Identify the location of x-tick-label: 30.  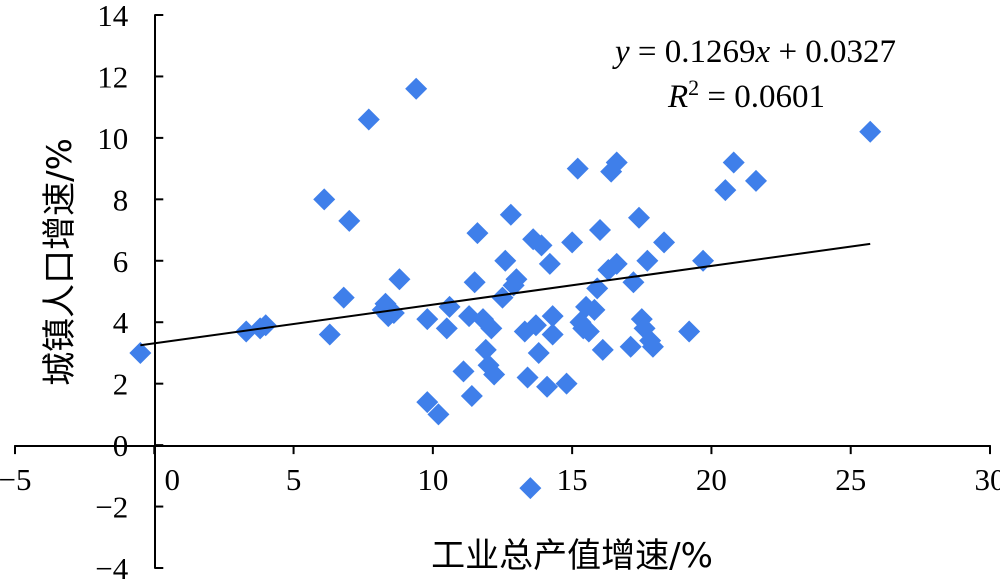
(987, 479).